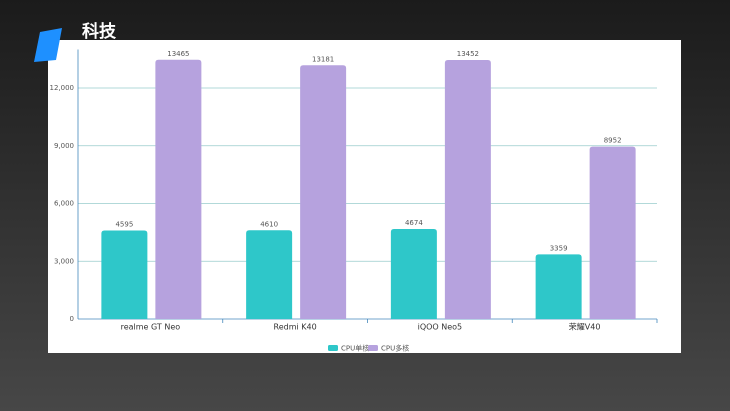  Describe the element at coordinates (585, 327) in the screenshot. I see `x-tick-label: 荣耀V40` at that location.